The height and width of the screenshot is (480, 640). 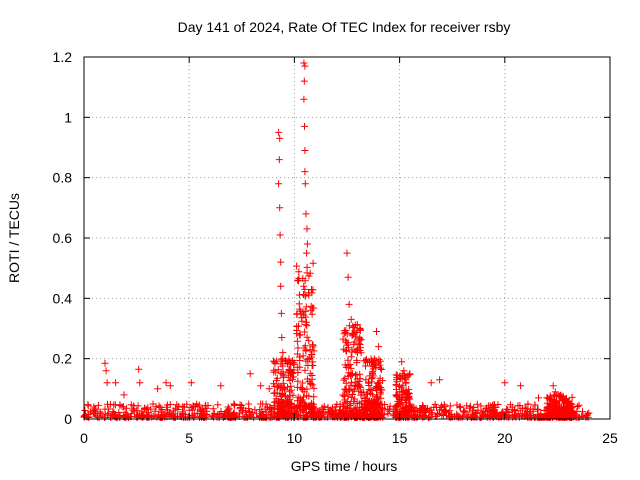 I want to click on y-tick-label: 0.8, so click(x=63, y=178).